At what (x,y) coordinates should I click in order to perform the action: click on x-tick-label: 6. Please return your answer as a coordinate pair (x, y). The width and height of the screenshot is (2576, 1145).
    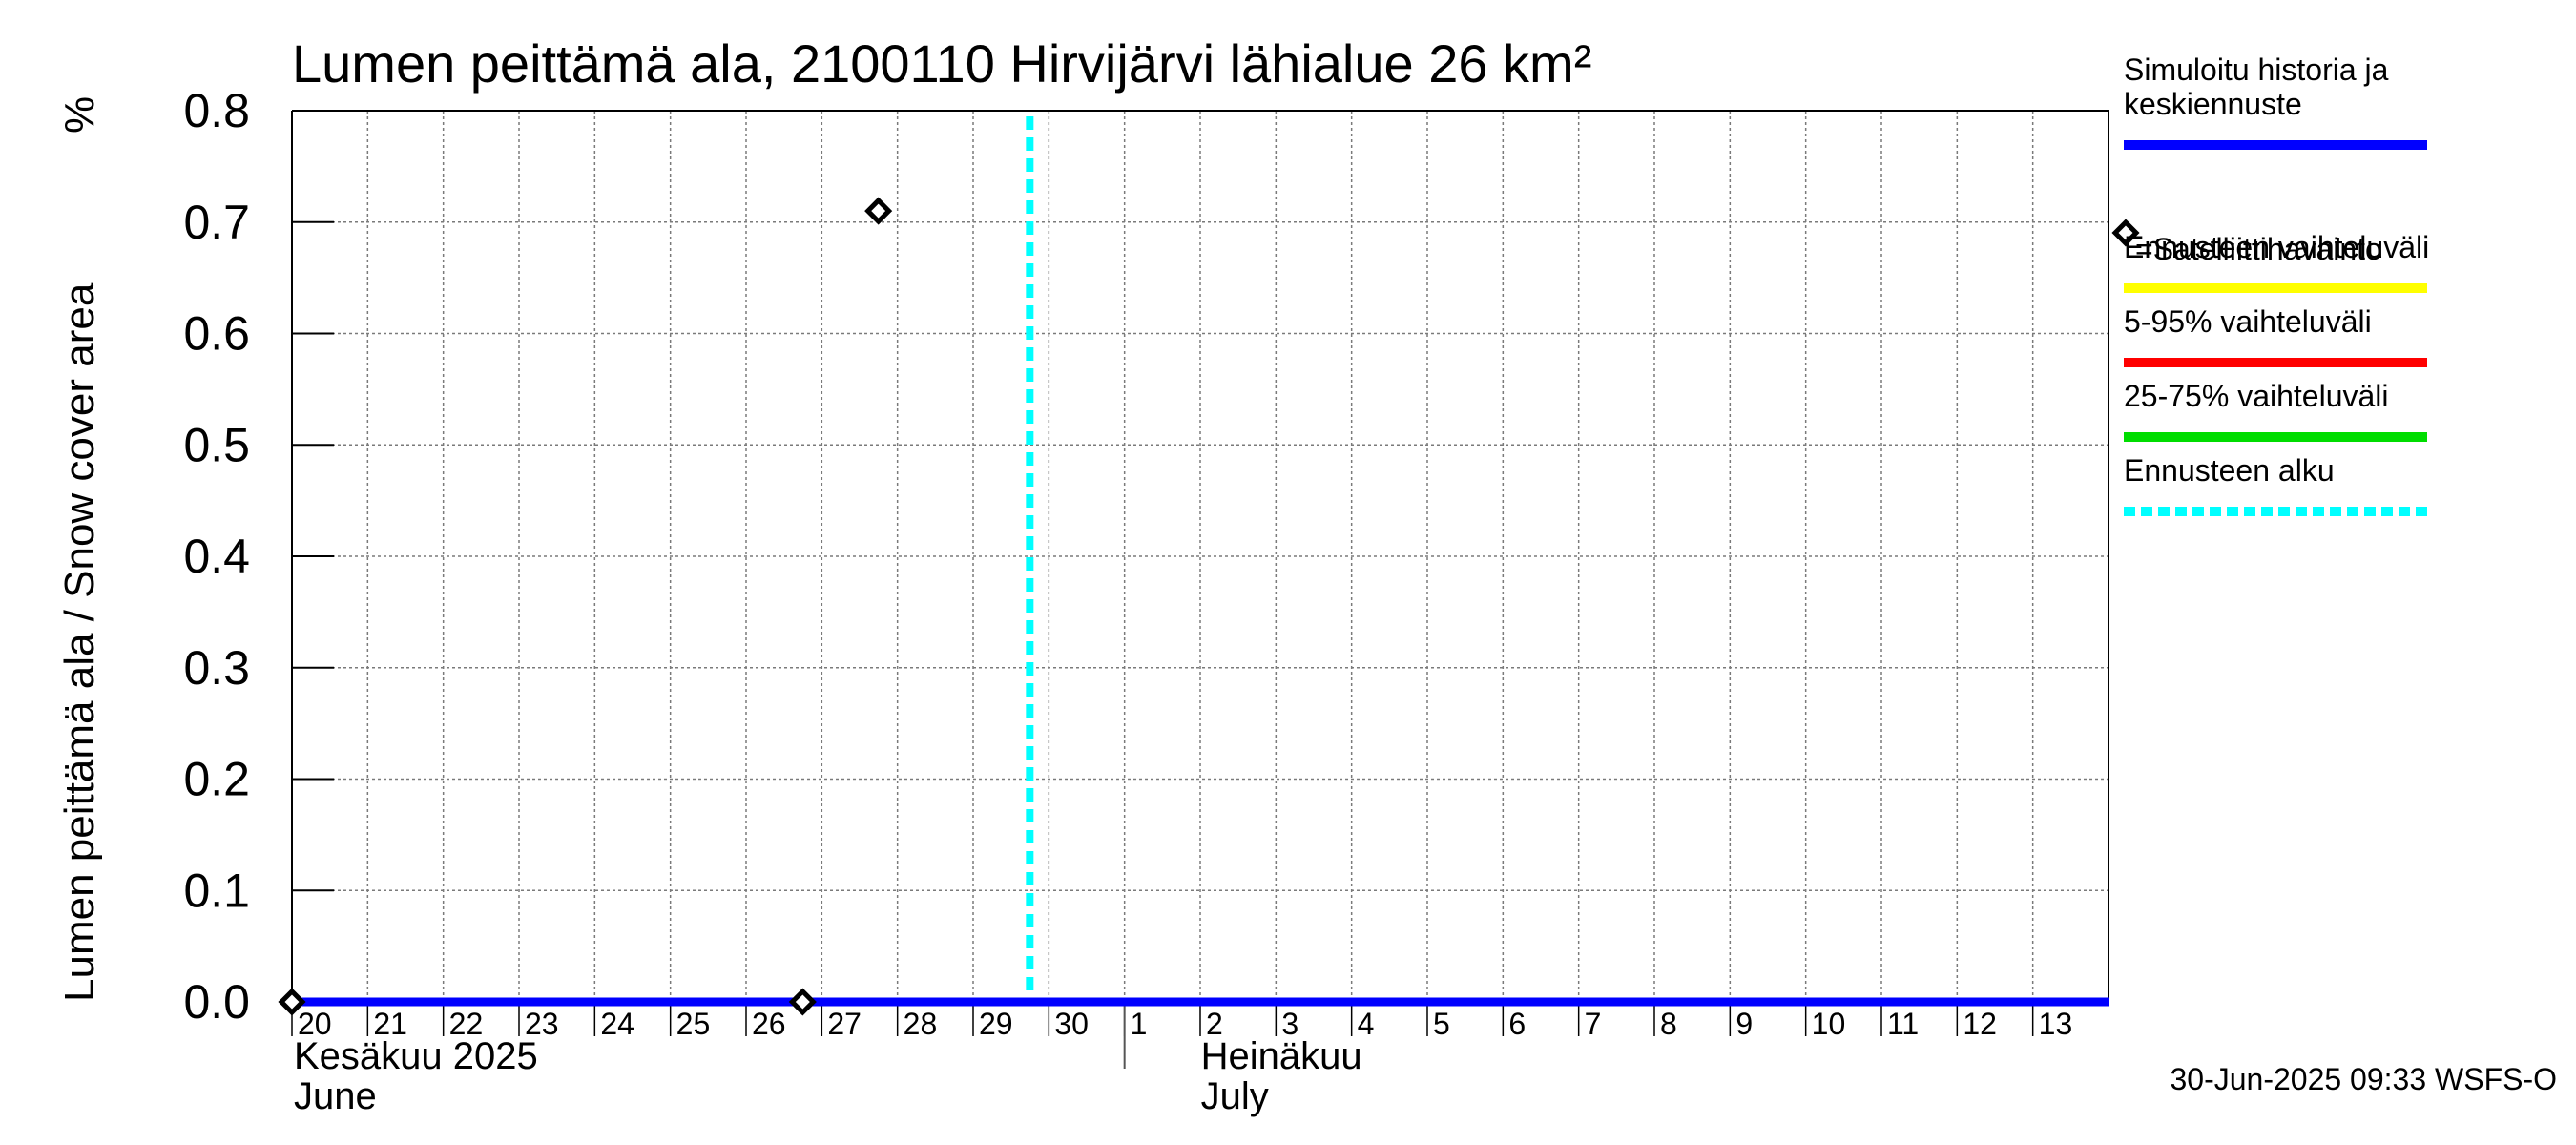
    Looking at the image, I should click on (1517, 1024).